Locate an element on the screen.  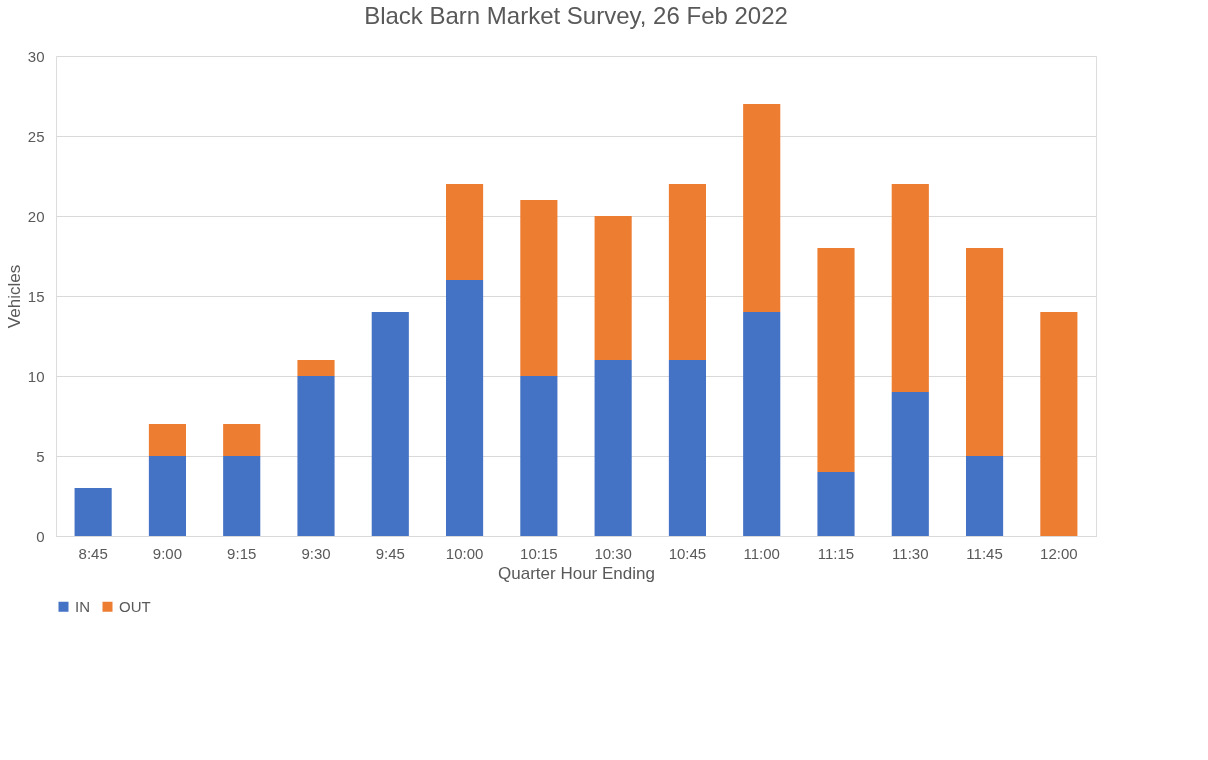
x-tick-label: 9:00 is located at coordinates (167, 553).